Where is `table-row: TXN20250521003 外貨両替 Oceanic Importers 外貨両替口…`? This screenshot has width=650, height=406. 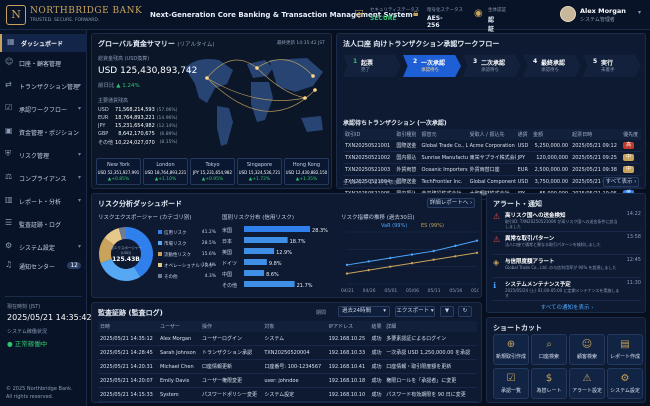
table-row: TXN20250521003 外貨両替 Oceanic Importers 外貨両替口… is located at coordinates (492, 169).